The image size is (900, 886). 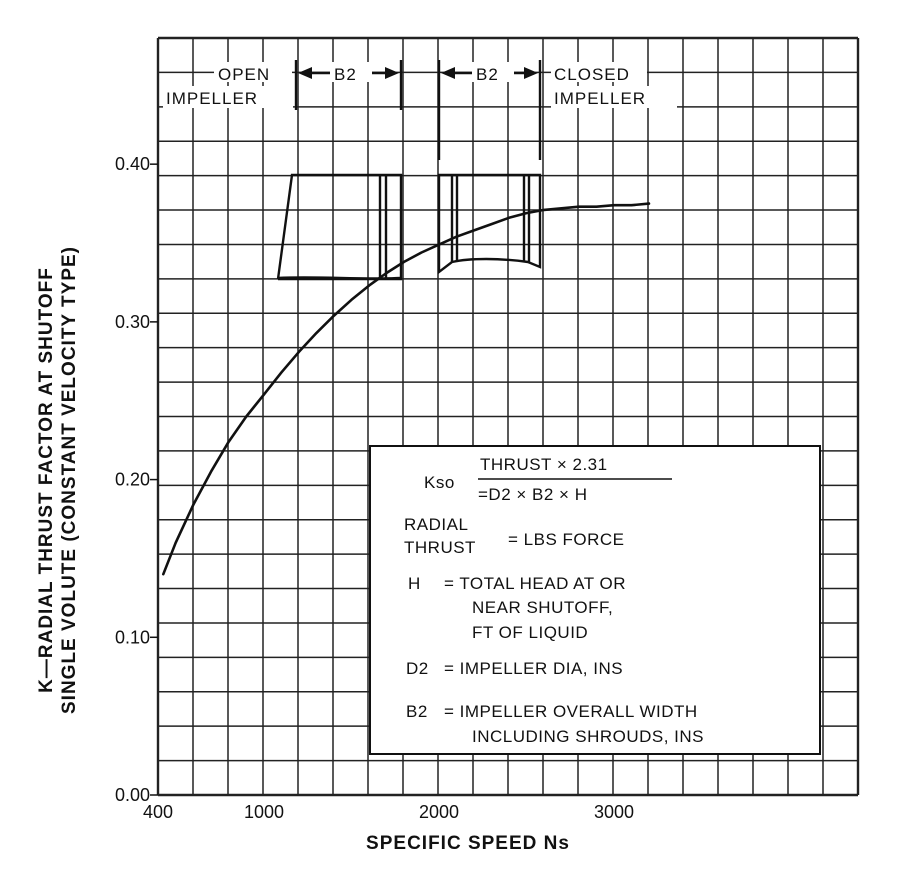 I want to click on impeller-sketches, so click(x=409, y=170).